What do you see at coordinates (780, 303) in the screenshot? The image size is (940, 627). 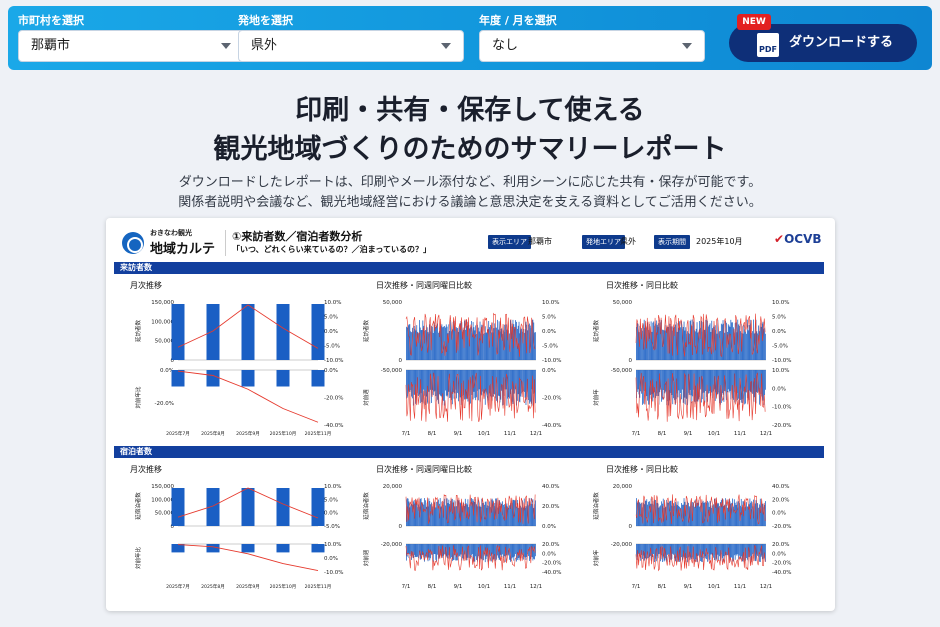 I see `s0p2-right-top-tick: 10.0%` at bounding box center [780, 303].